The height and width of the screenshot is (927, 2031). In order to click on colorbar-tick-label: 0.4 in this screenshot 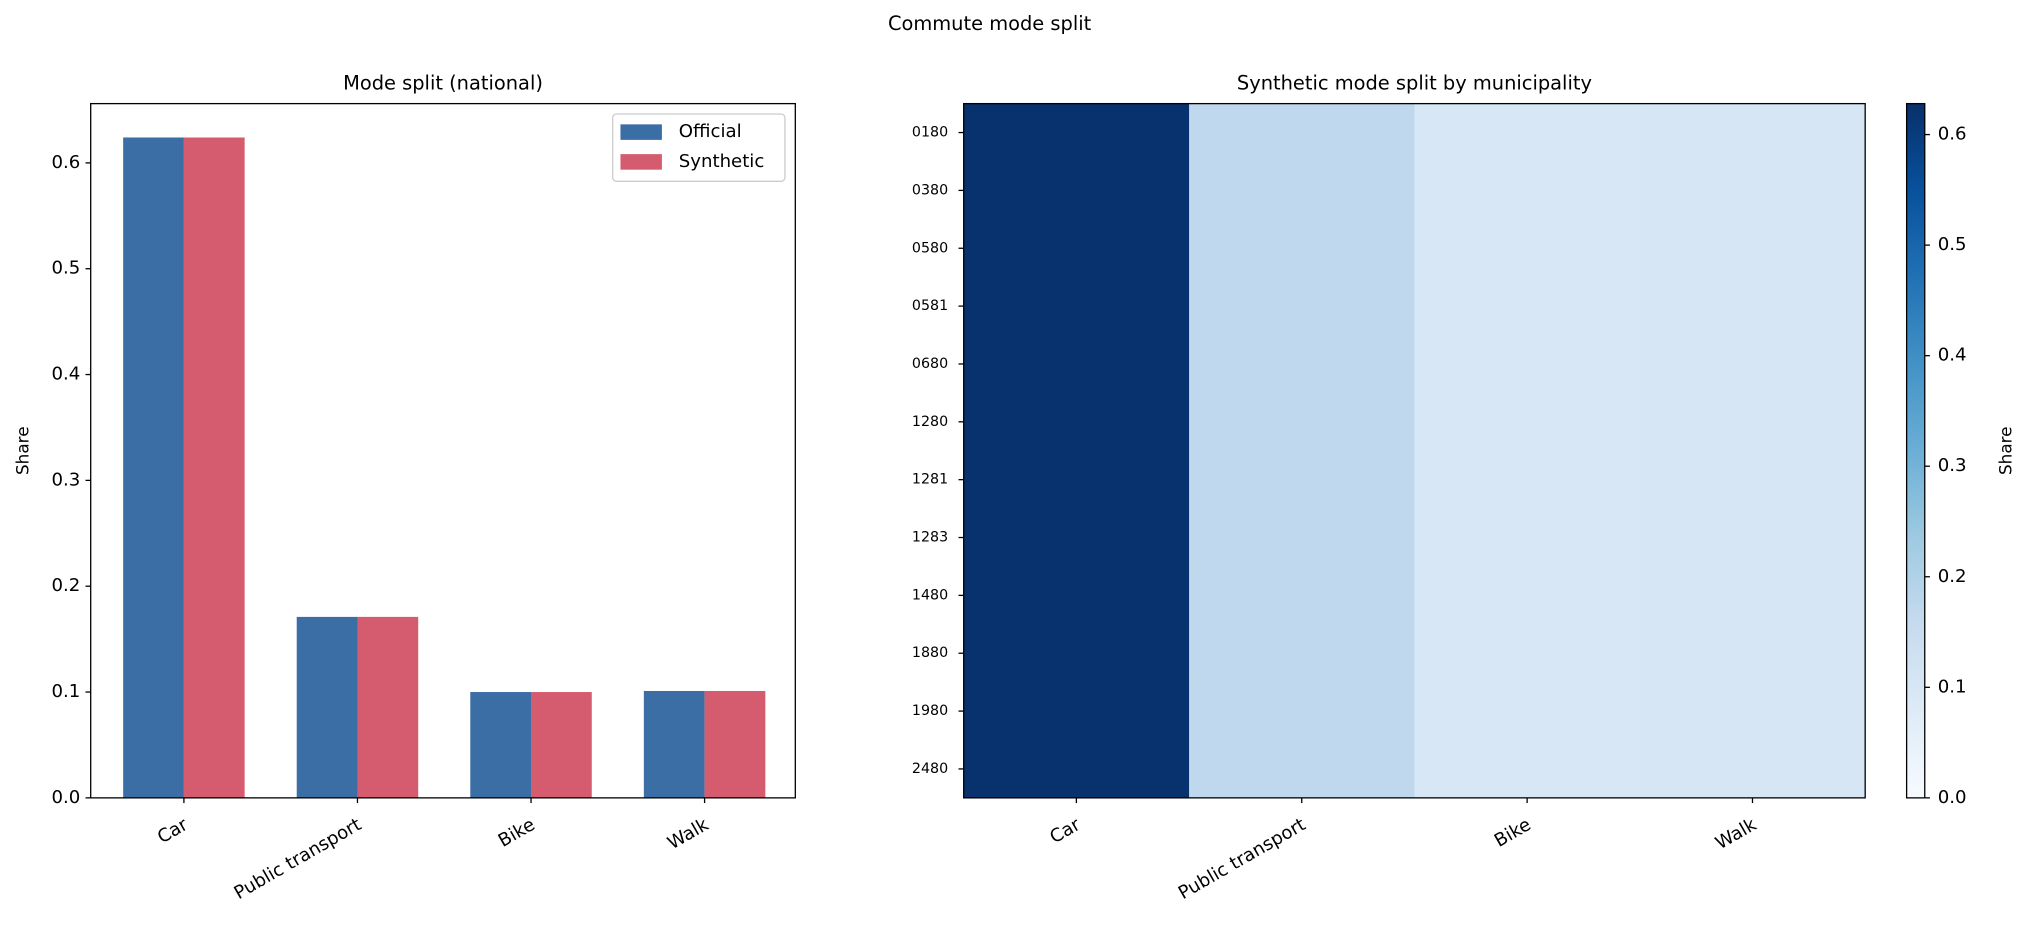, I will do `click(1952, 355)`.